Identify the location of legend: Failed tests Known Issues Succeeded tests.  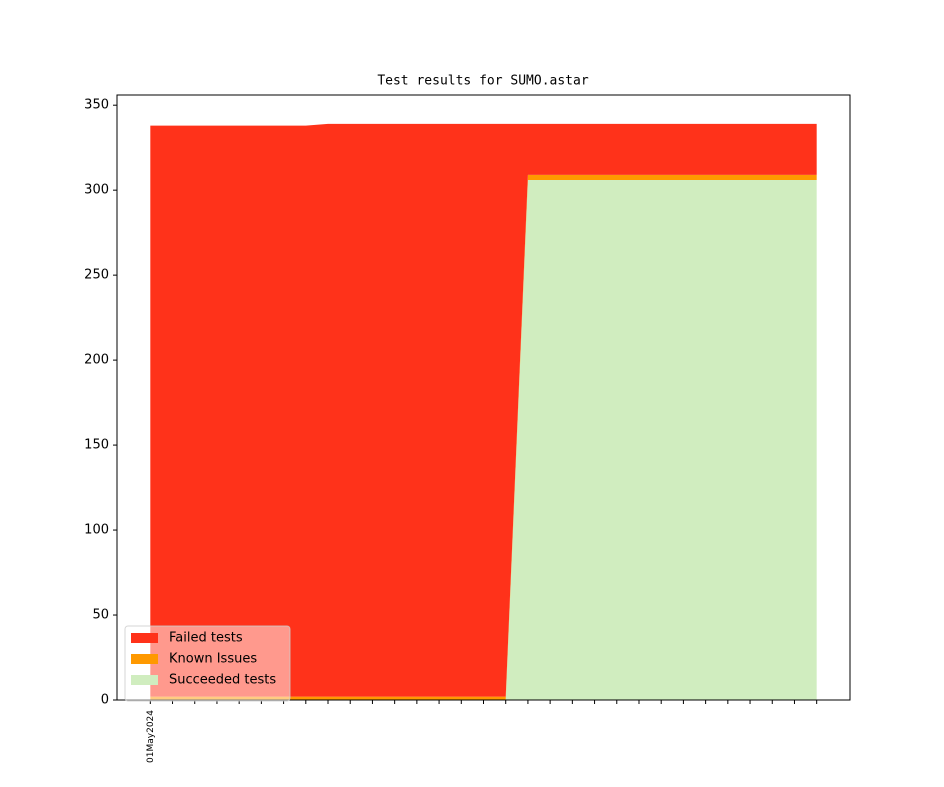
(207, 663).